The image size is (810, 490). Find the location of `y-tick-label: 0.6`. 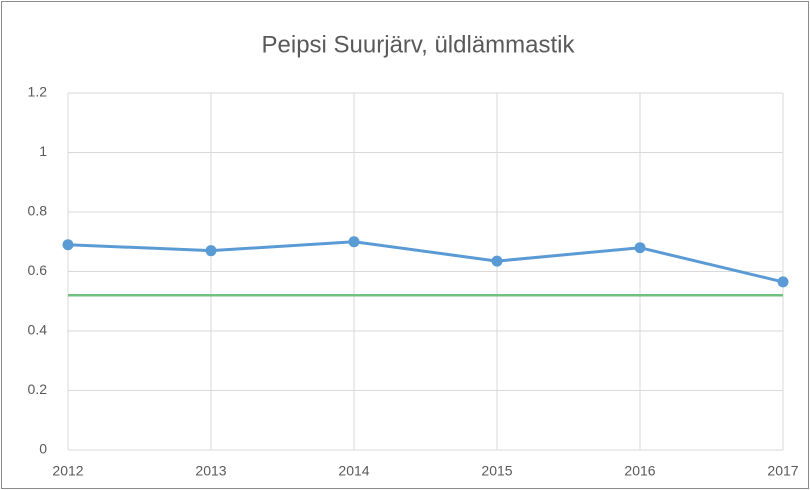

y-tick-label: 0.6 is located at coordinates (38, 270).